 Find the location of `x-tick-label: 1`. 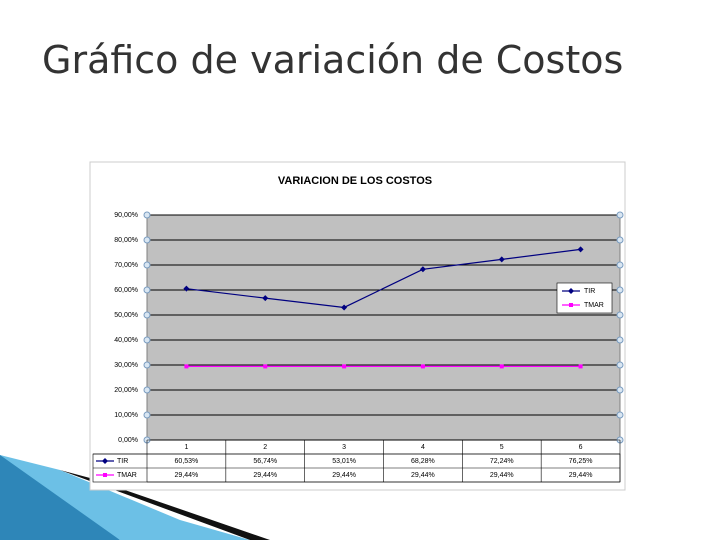

x-tick-label: 1 is located at coordinates (186, 447).